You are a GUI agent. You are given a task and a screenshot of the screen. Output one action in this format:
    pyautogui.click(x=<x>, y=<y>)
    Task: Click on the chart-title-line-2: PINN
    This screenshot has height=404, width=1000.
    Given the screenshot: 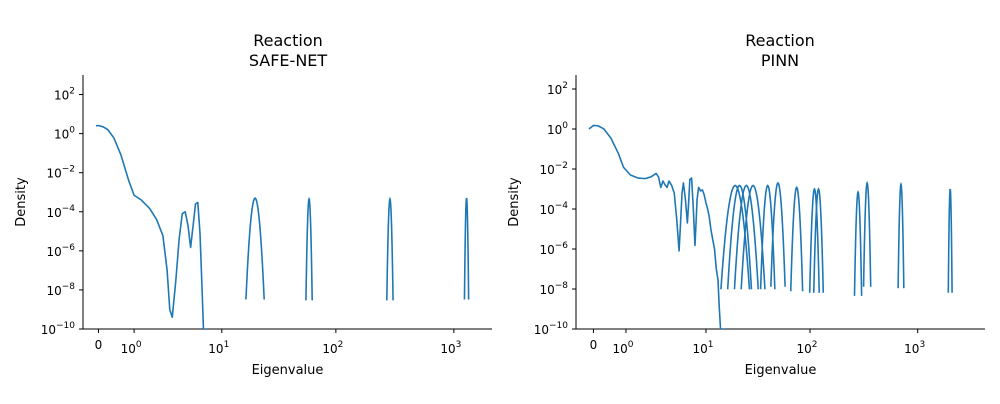 What is the action you would take?
    pyautogui.click(x=780, y=60)
    